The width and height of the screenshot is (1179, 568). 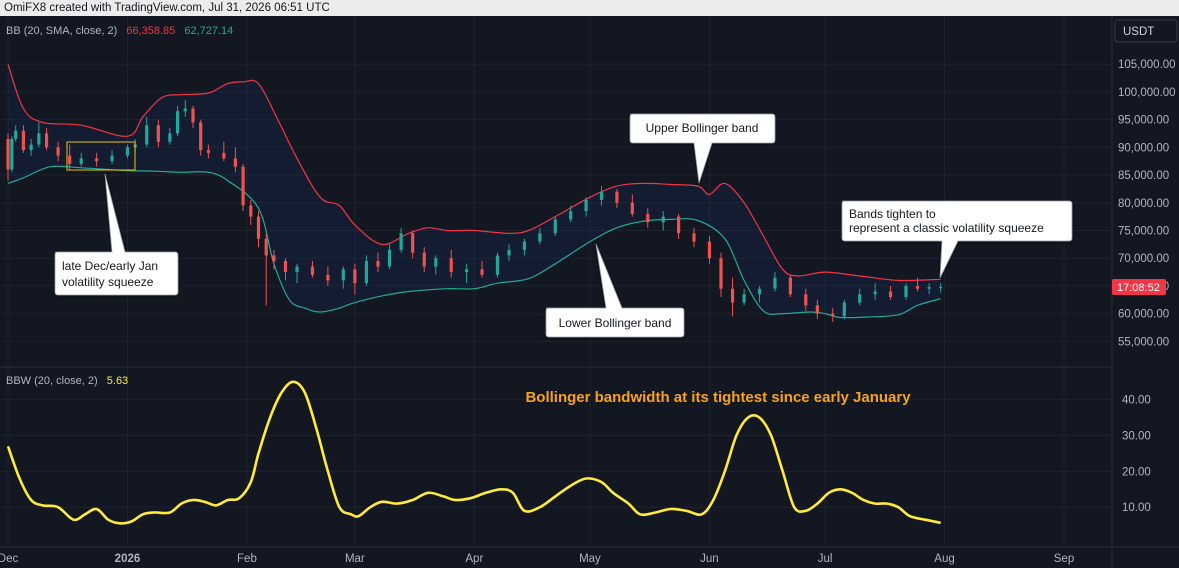 I want to click on upper-band-callout, so click(x=702, y=148).